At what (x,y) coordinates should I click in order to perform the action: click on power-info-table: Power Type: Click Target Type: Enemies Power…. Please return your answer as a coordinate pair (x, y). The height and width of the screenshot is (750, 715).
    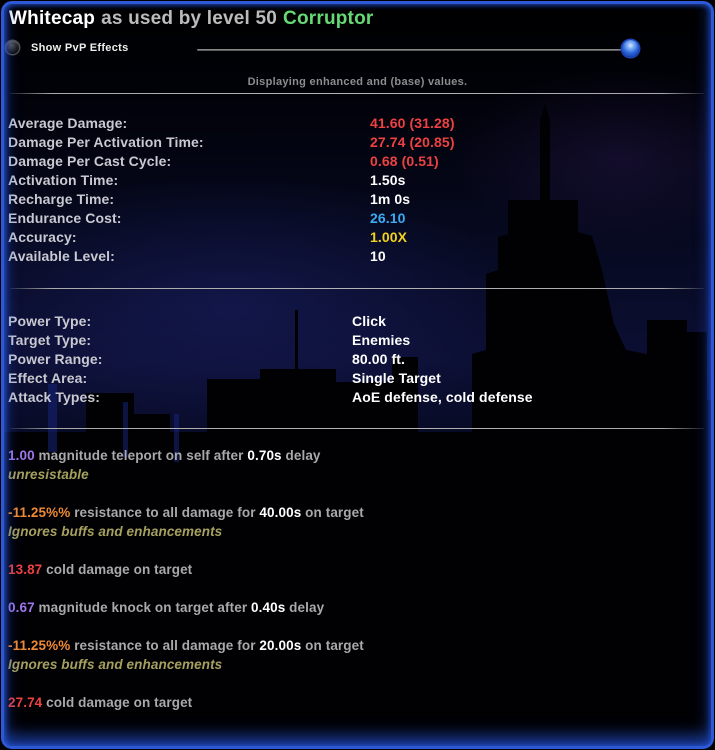
    Looking at the image, I should click on (357, 359).